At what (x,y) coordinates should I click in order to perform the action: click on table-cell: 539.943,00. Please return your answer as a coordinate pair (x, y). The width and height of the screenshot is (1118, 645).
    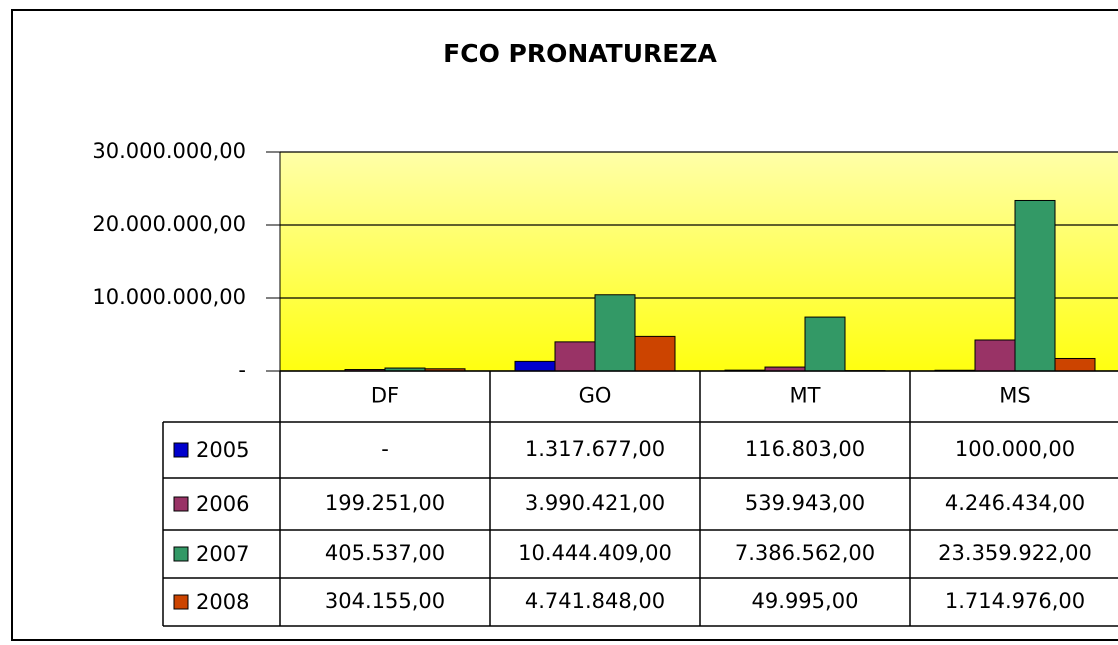
    Looking at the image, I should click on (805, 503).